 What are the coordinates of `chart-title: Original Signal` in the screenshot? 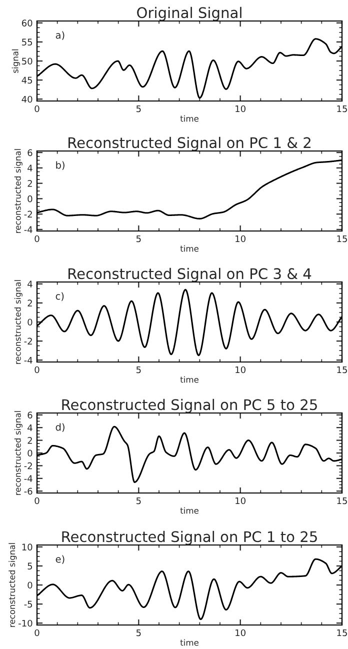 It's located at (189, 13).